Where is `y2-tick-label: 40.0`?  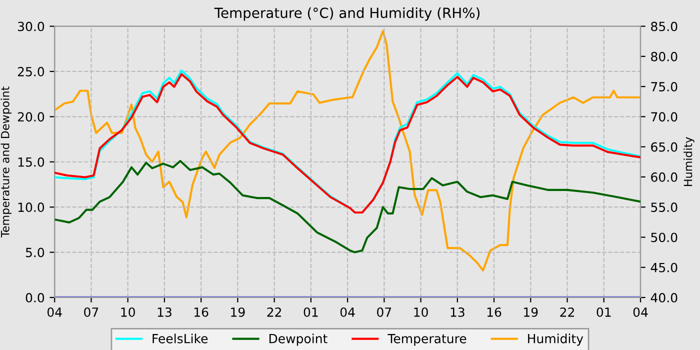 y2-tick-label: 40.0 is located at coordinates (664, 297).